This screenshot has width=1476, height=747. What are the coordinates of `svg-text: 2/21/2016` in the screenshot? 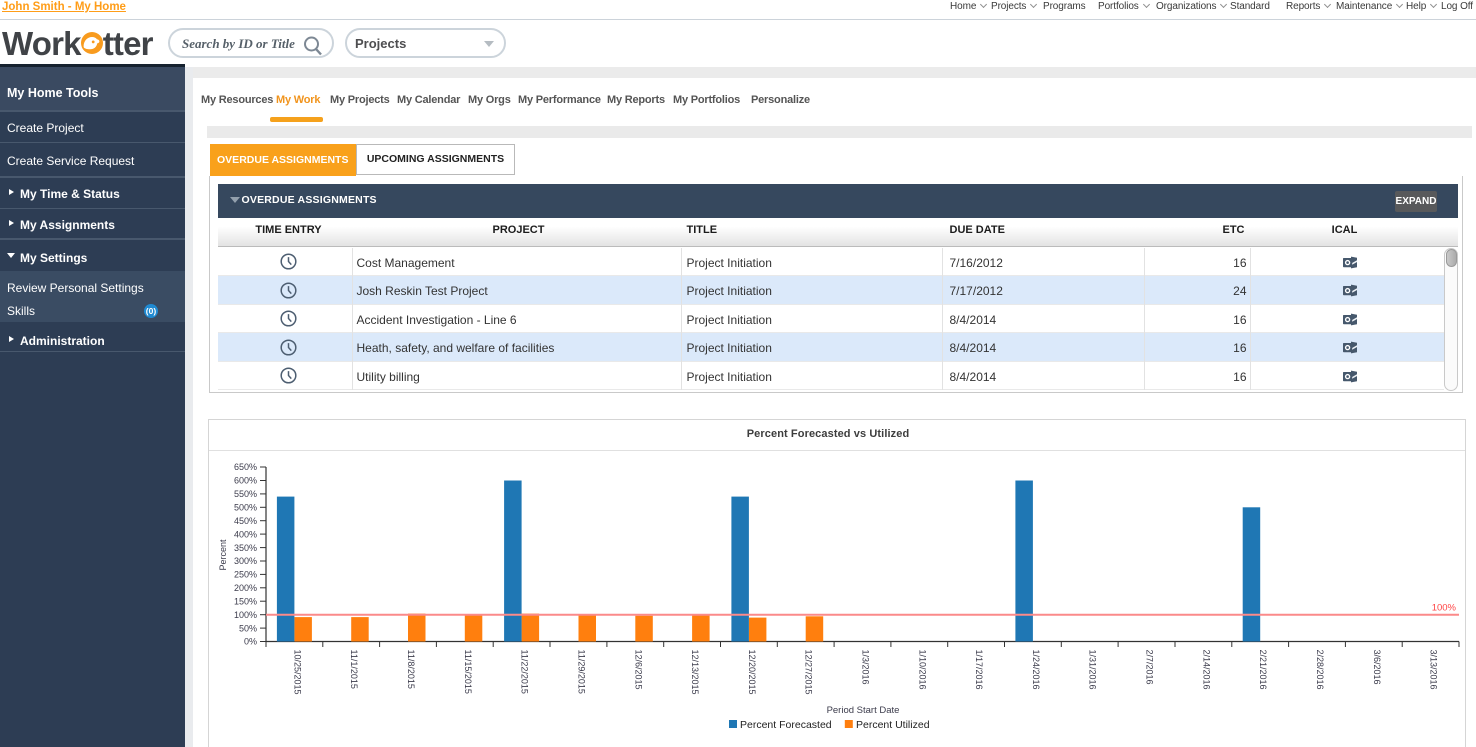 It's located at (1263, 670).